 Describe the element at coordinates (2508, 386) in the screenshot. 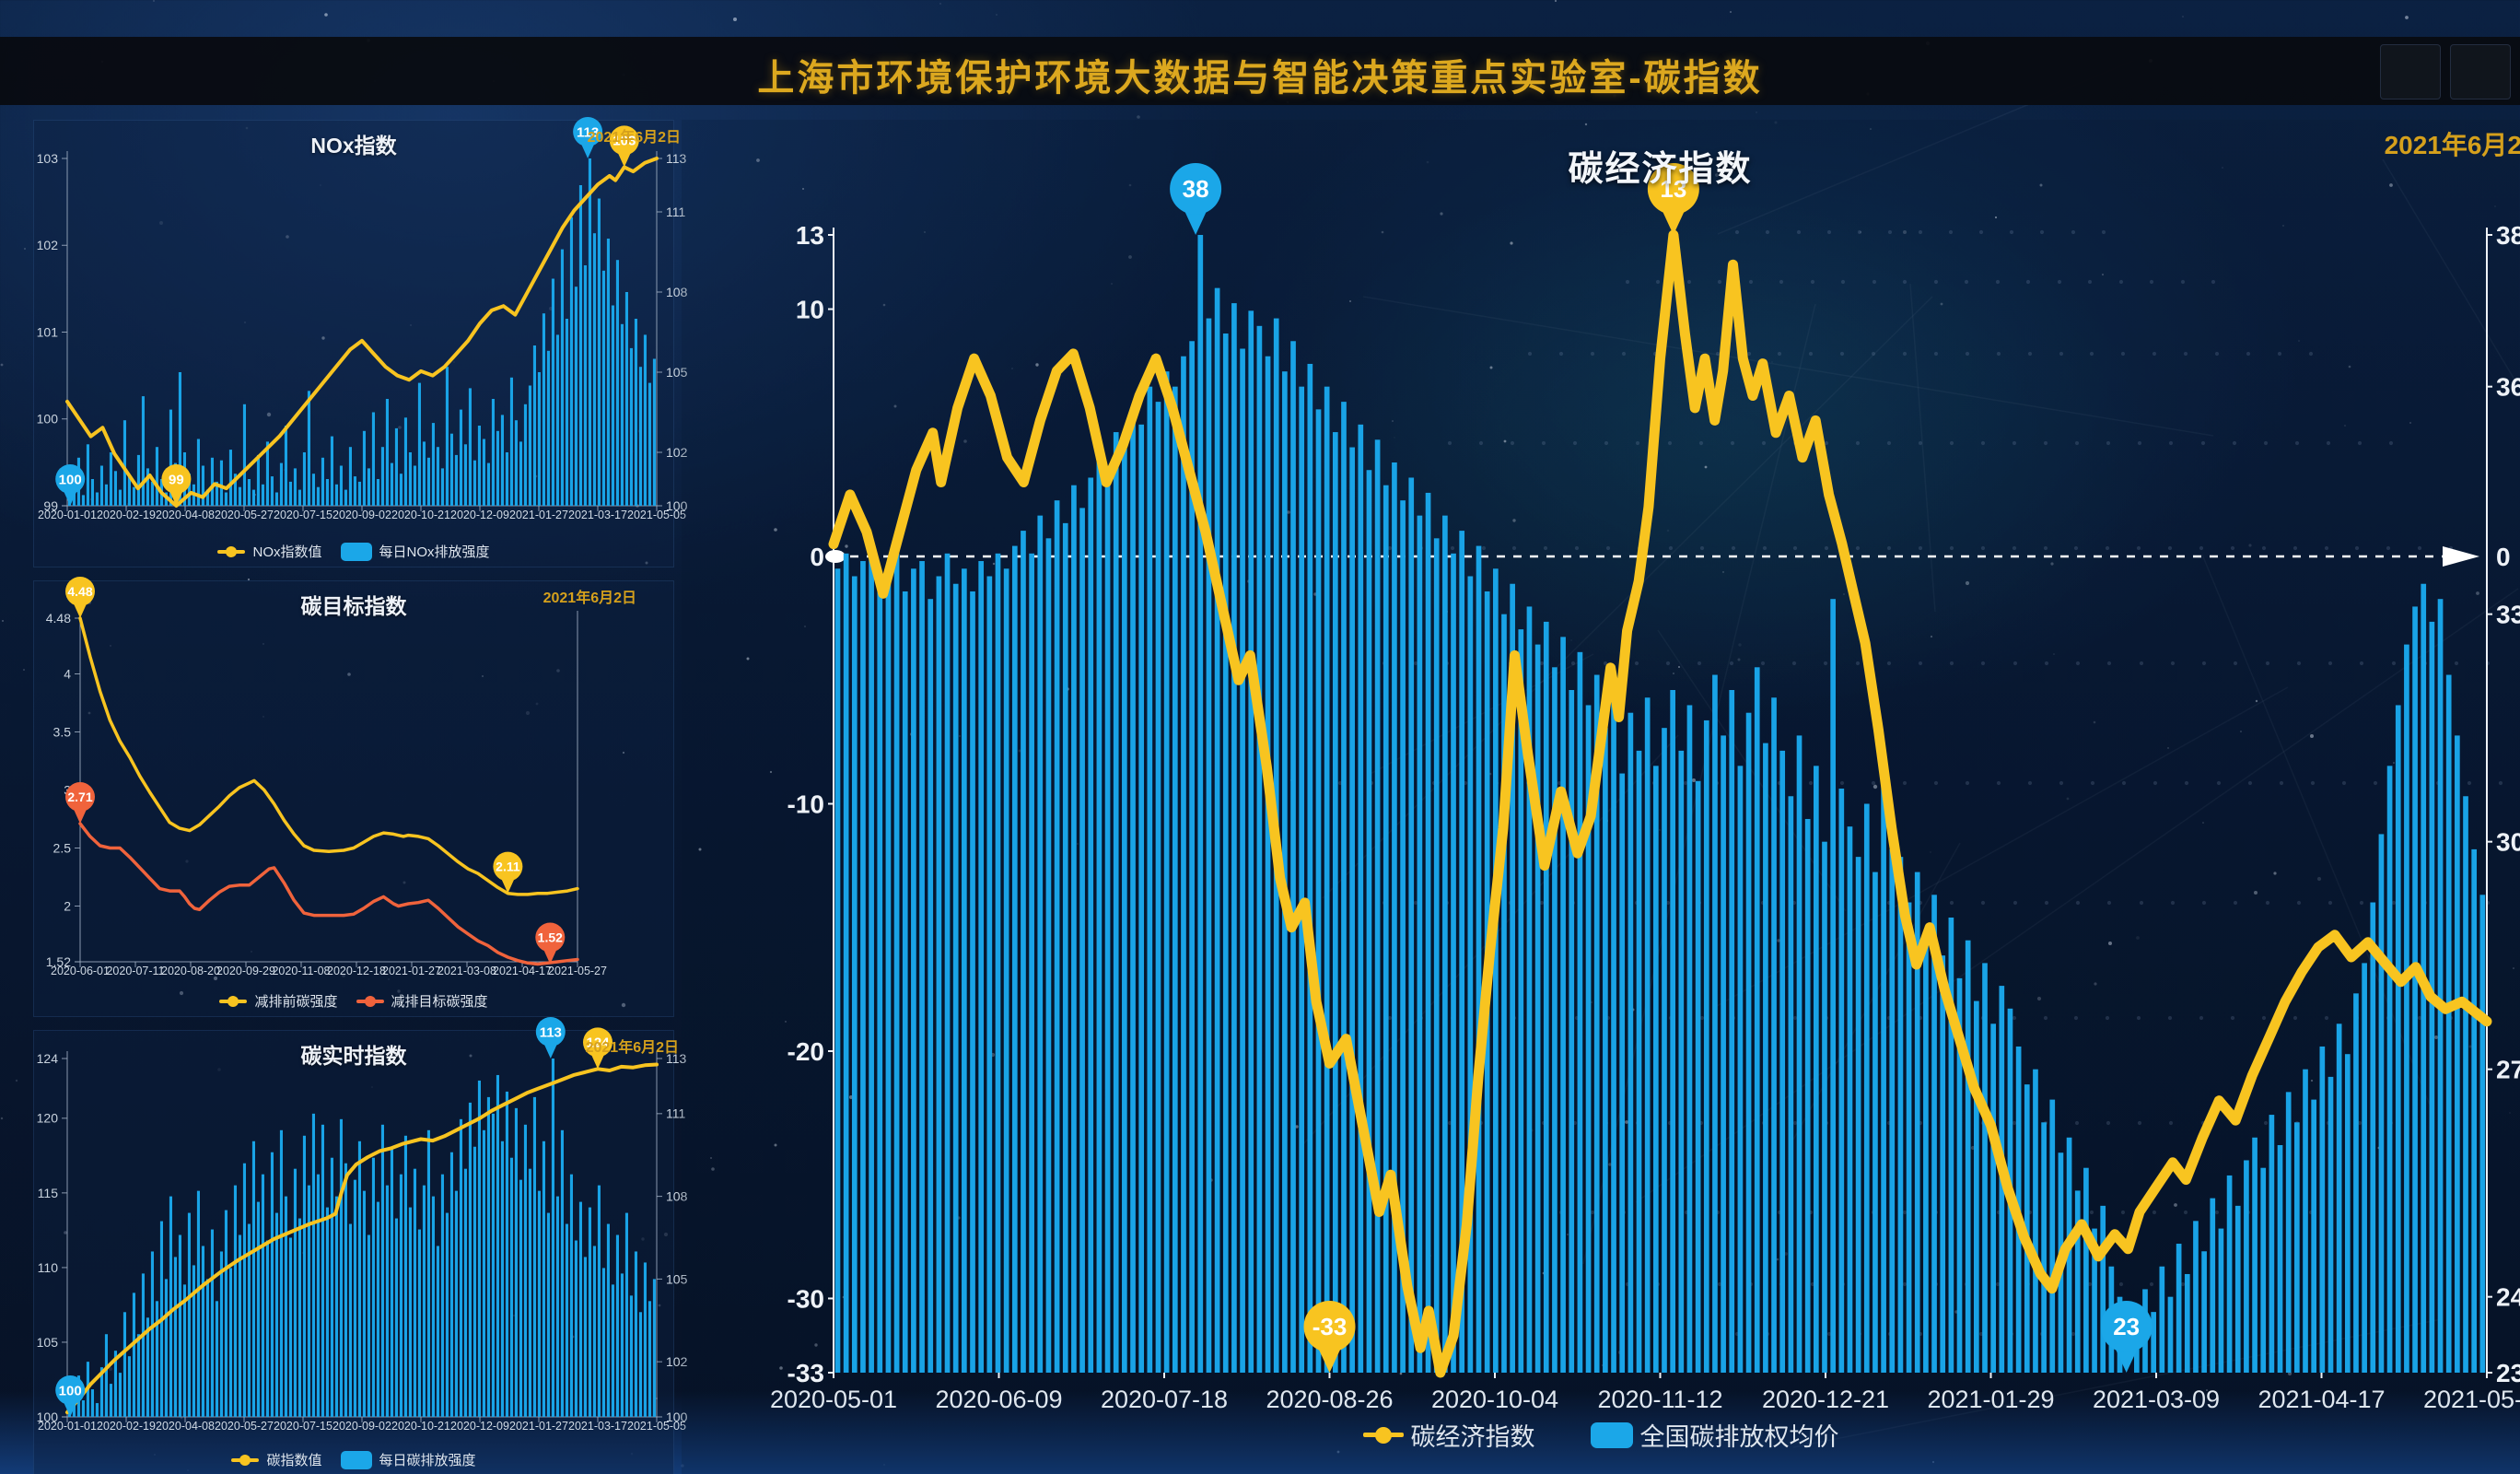

I see `svg-text: 36` at that location.